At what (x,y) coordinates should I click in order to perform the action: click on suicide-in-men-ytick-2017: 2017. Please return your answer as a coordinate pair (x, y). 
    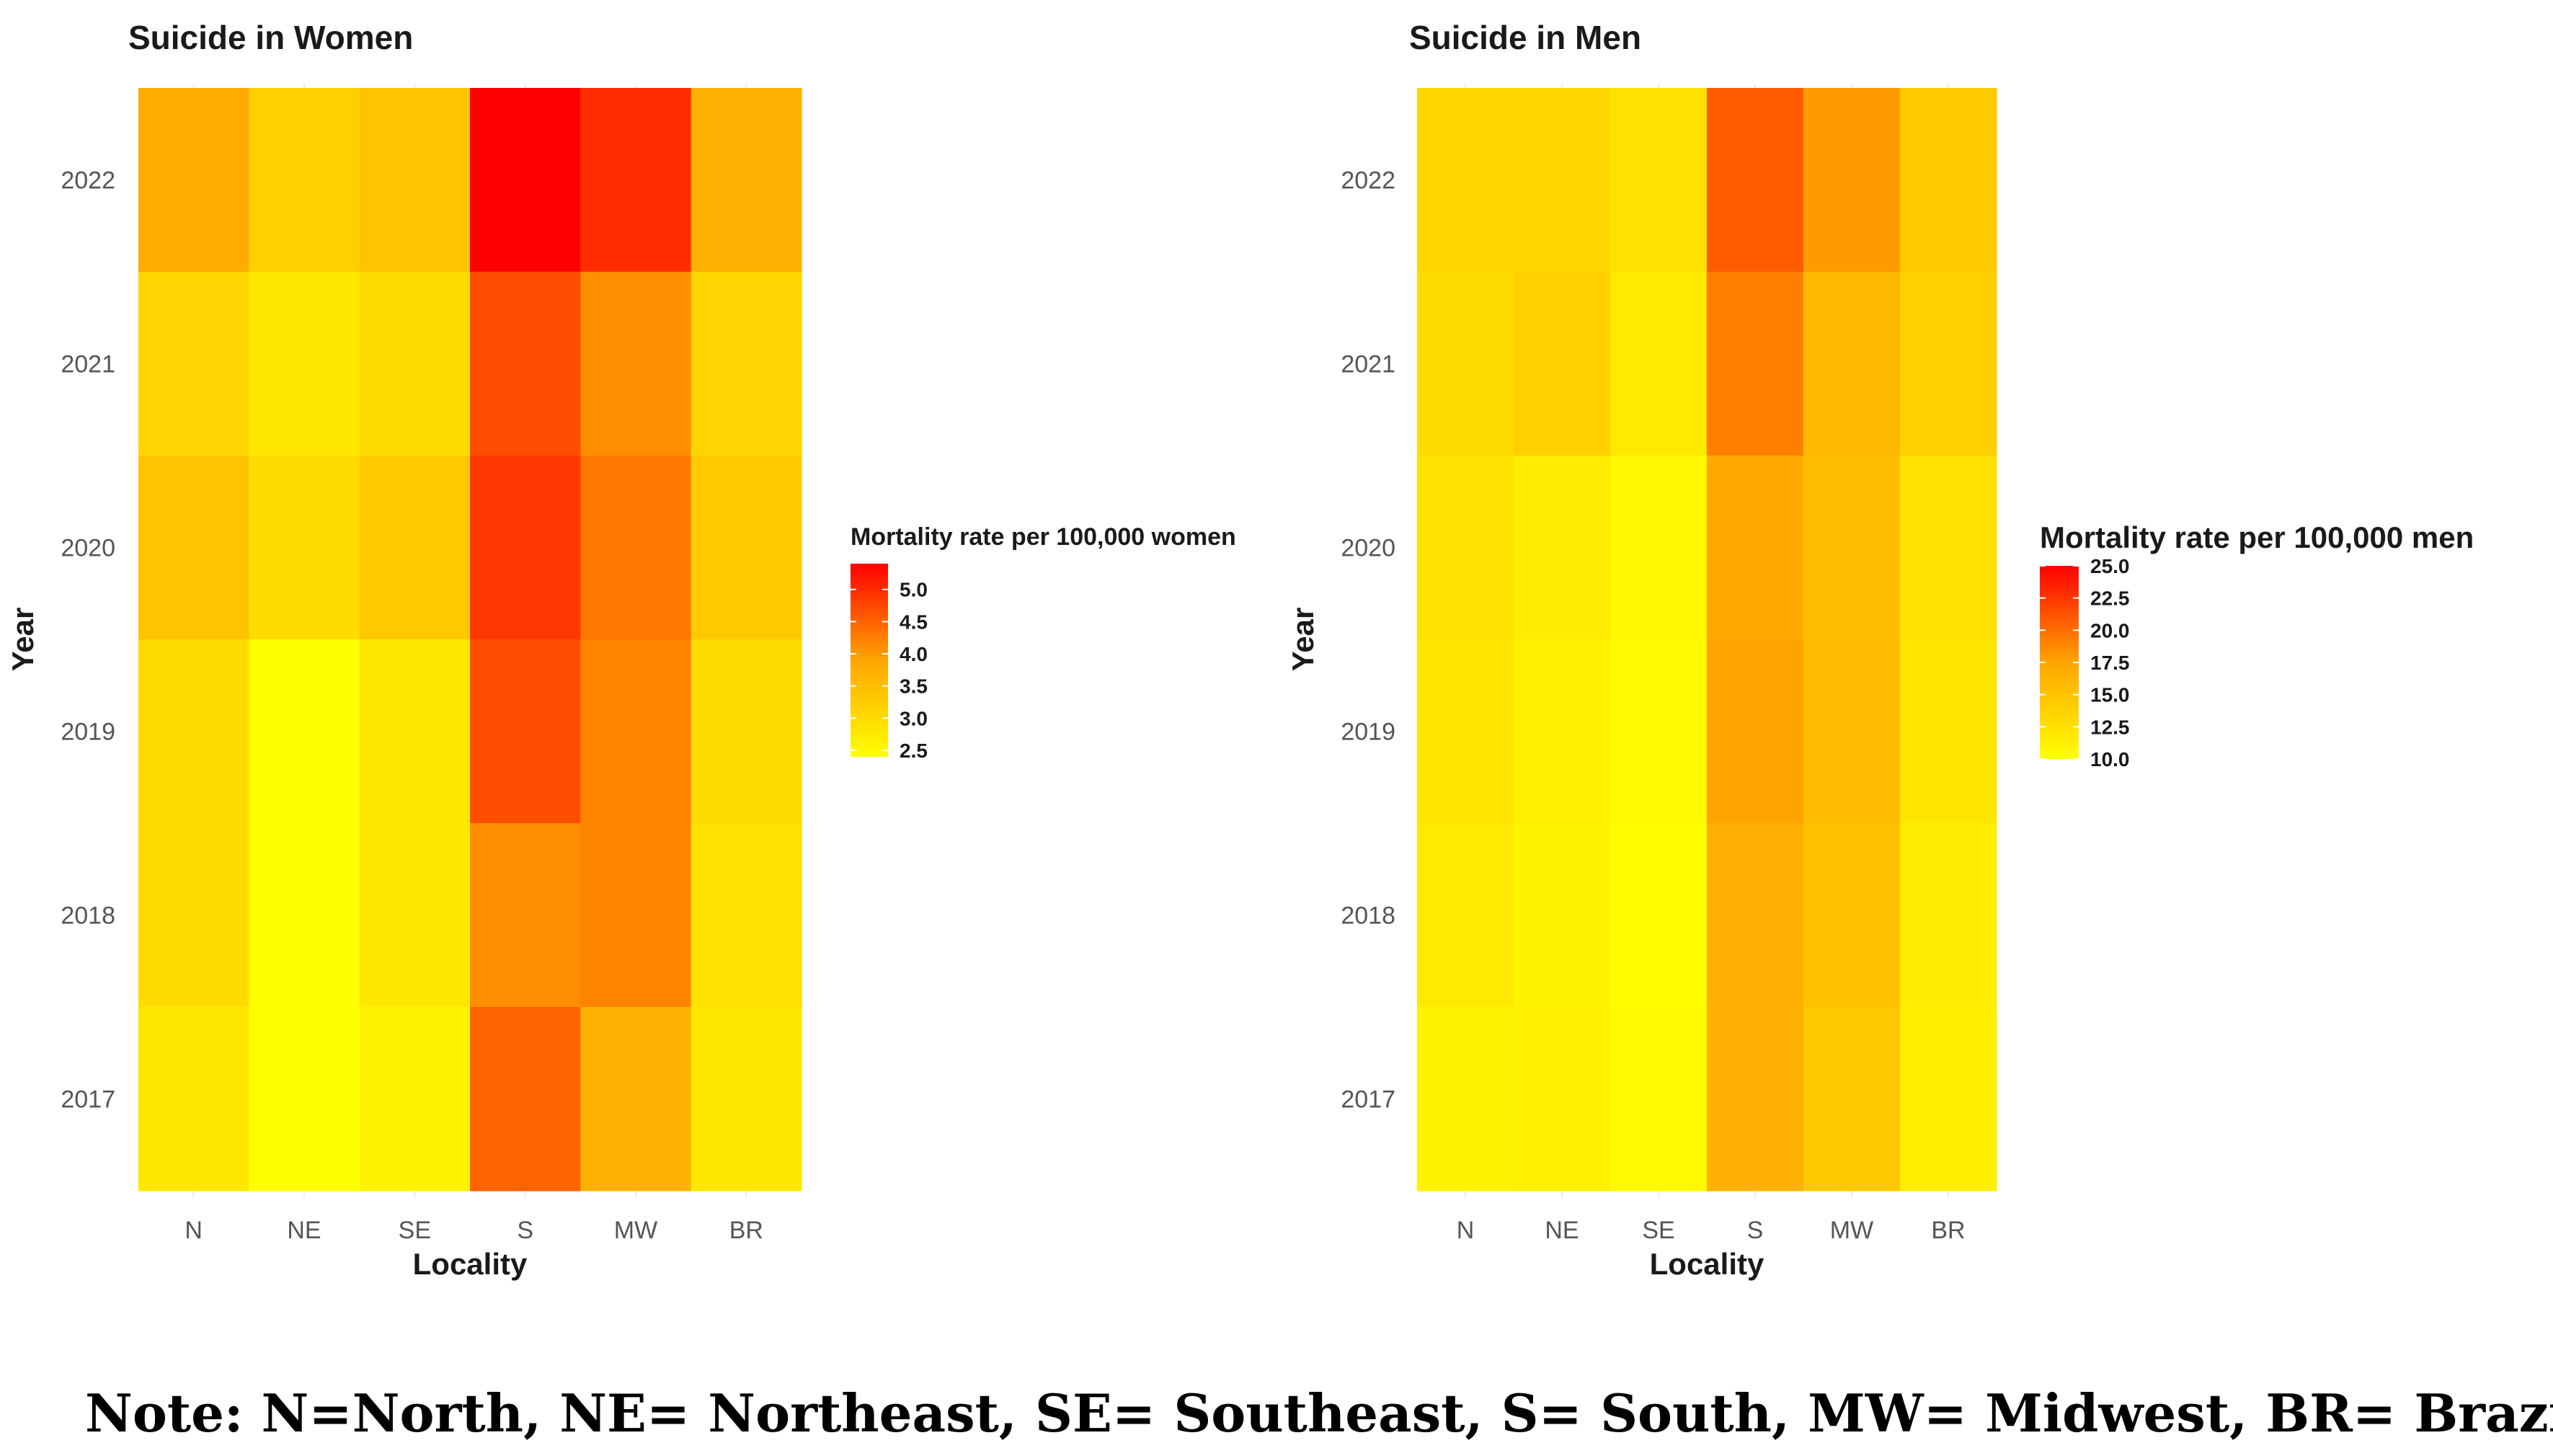
    Looking at the image, I should click on (1368, 1100).